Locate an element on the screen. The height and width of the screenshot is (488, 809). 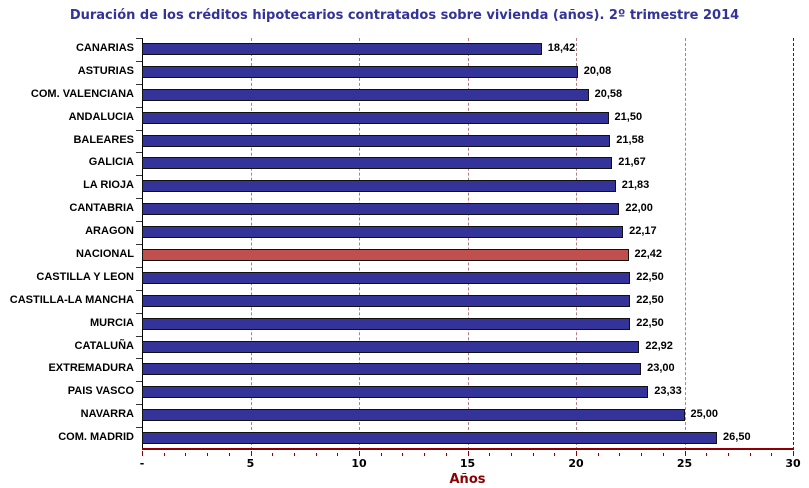
x-tick-label: 15 is located at coordinates (467, 463).